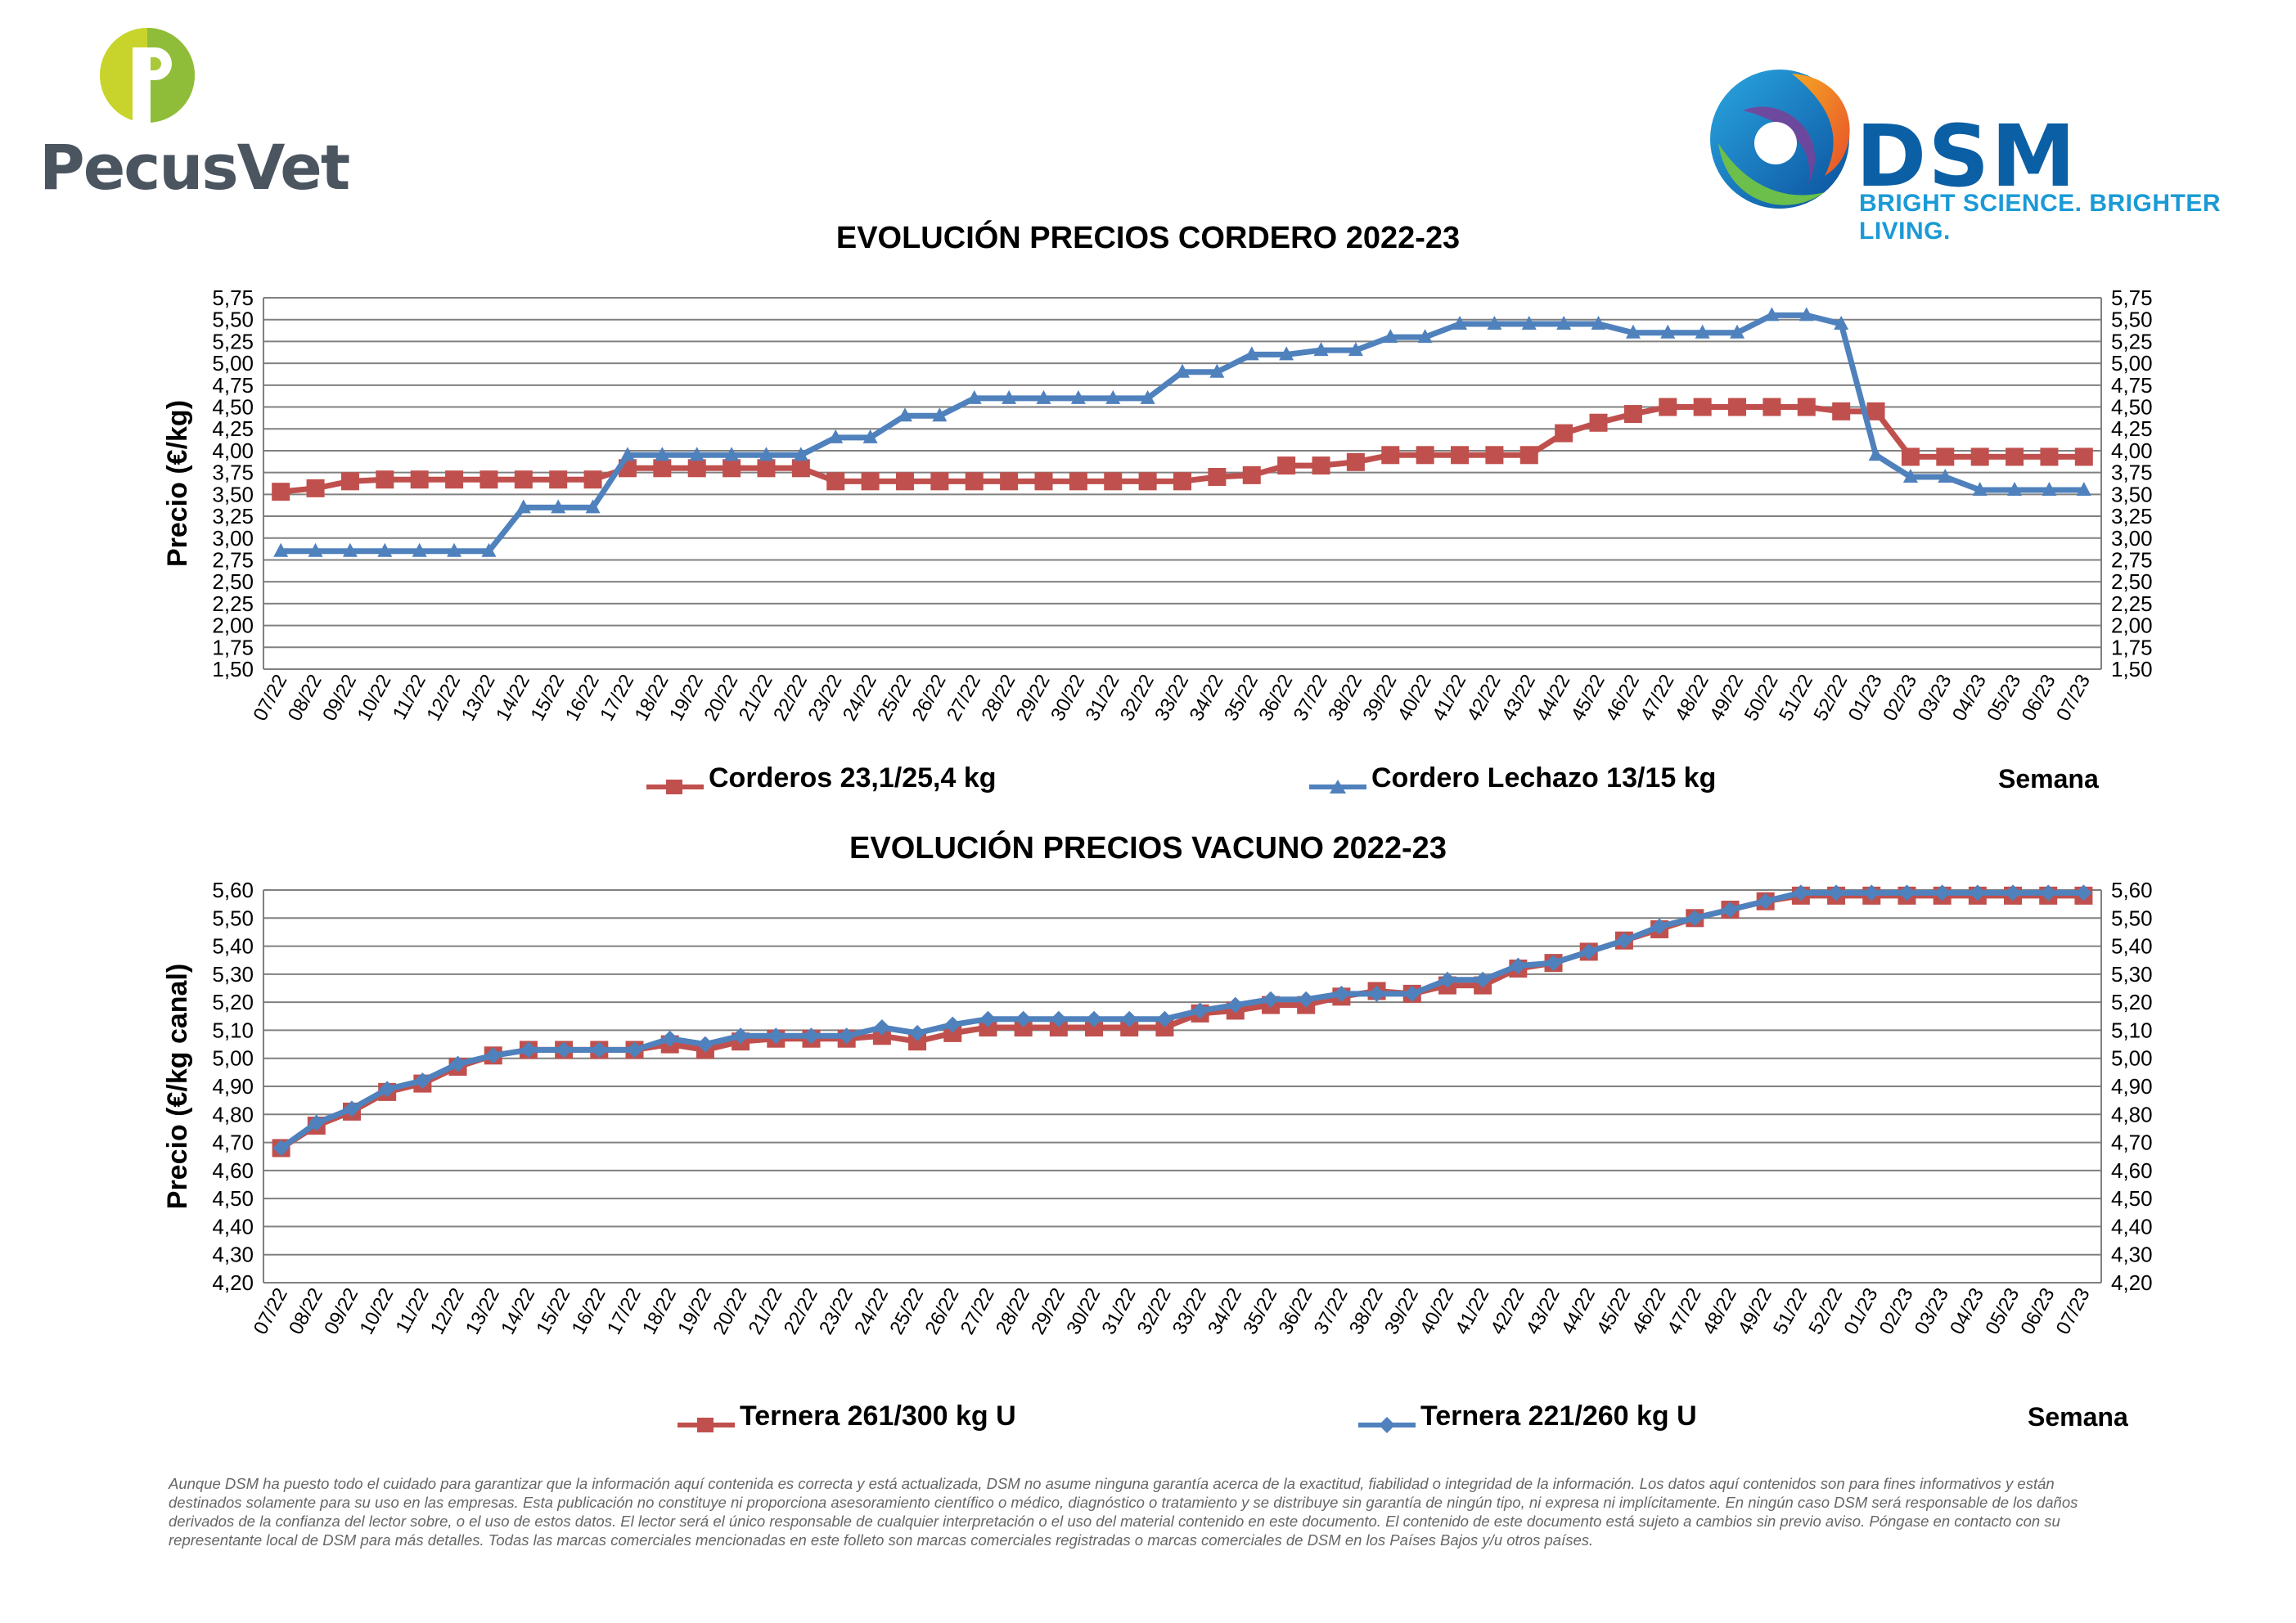  What do you see at coordinates (1331, 1311) in the screenshot?
I see `x-tick-label: 37/22` at bounding box center [1331, 1311].